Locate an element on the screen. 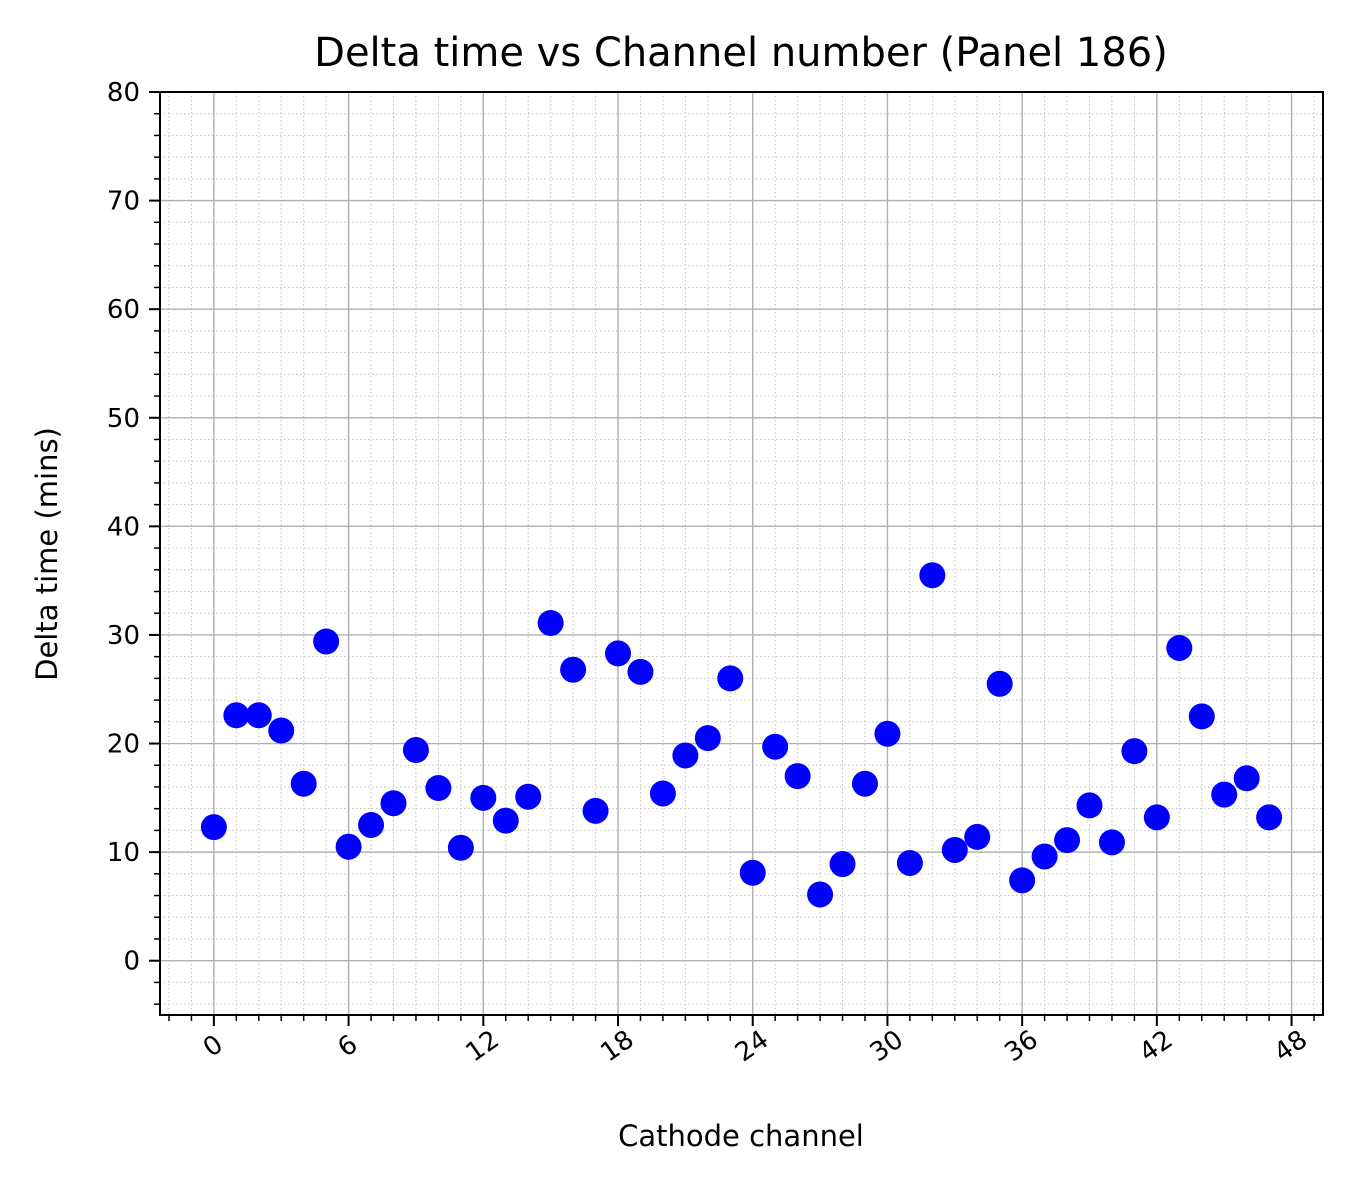 This screenshot has height=1183, width=1352. x-axis-label: Cathode channel is located at coordinates (741, 1136).